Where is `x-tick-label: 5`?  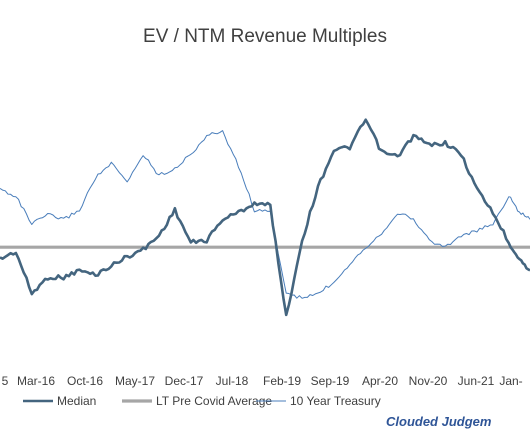
x-tick-label: 5 is located at coordinates (5, 381).